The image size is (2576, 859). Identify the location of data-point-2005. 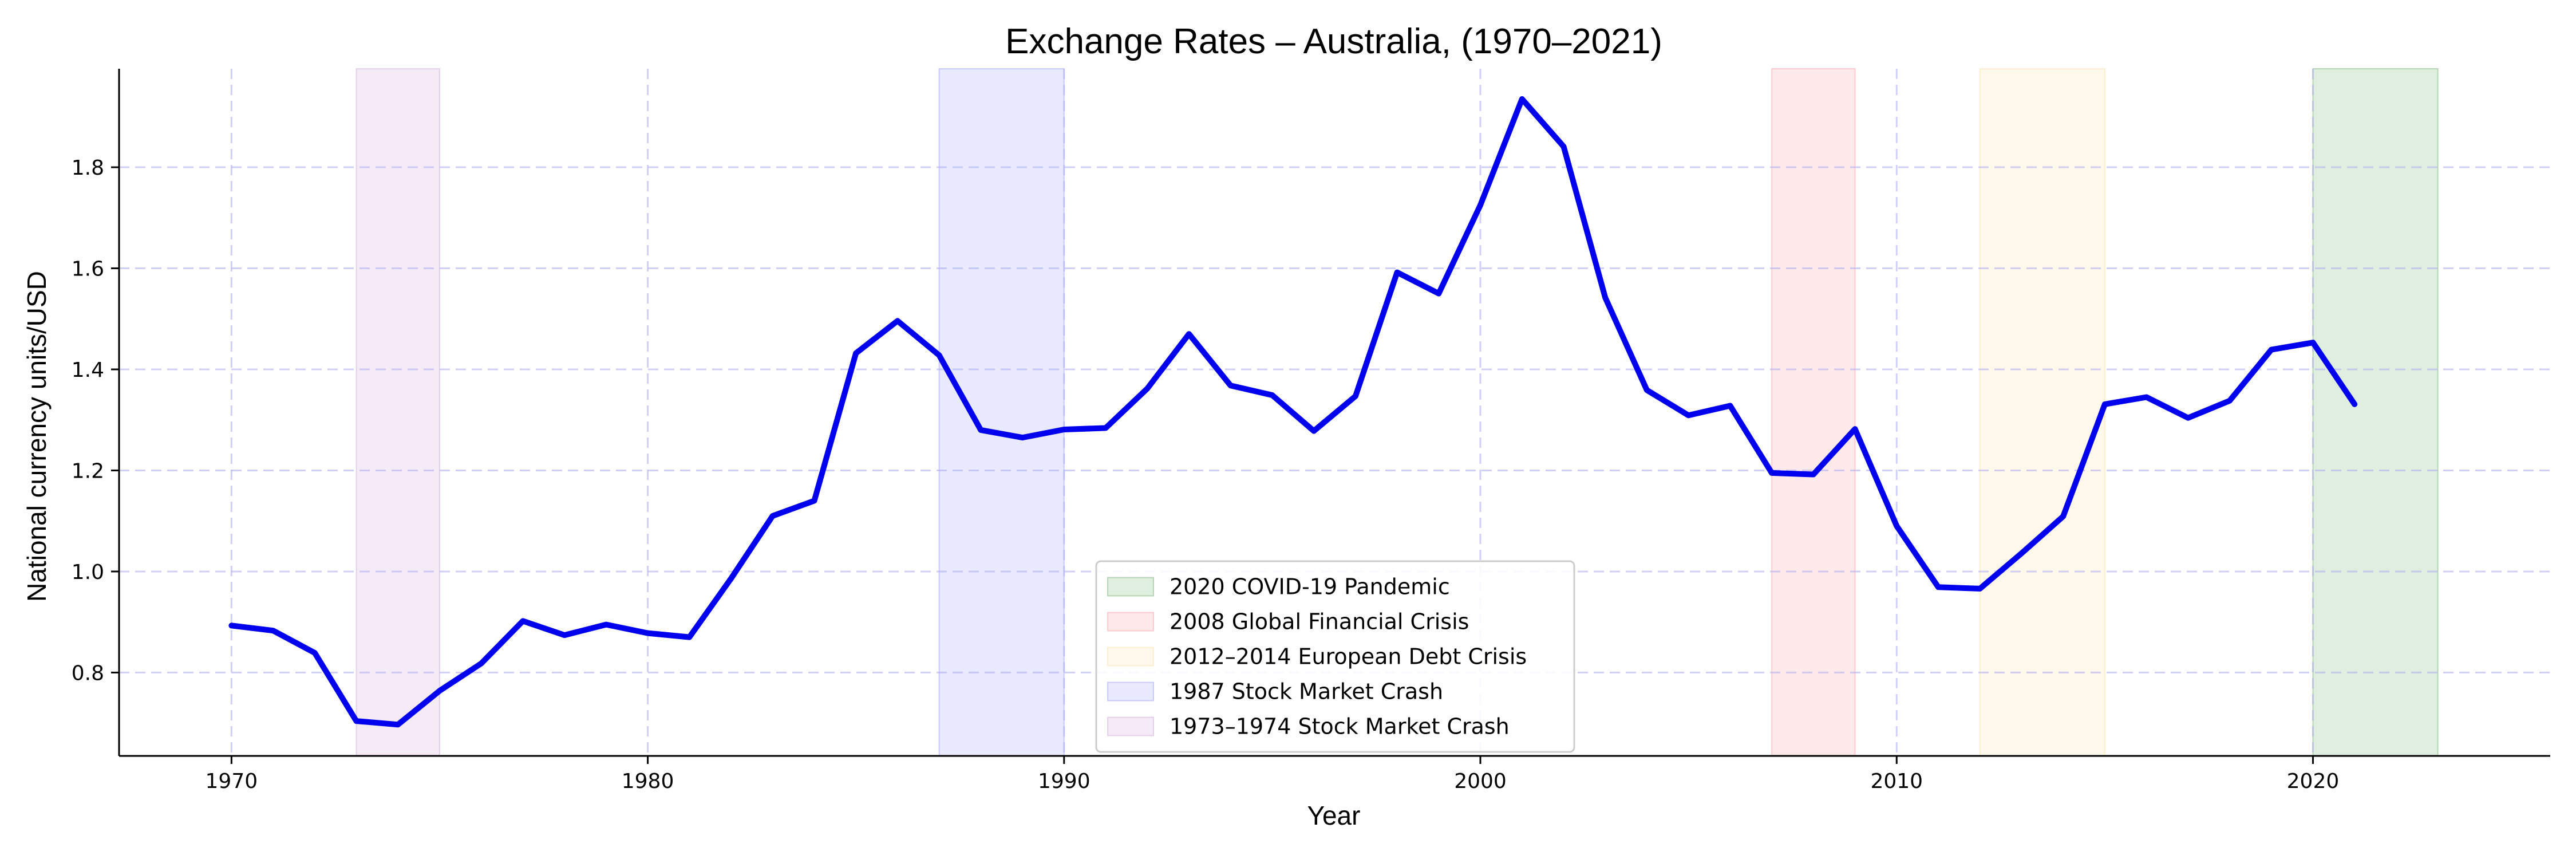
(1688, 415).